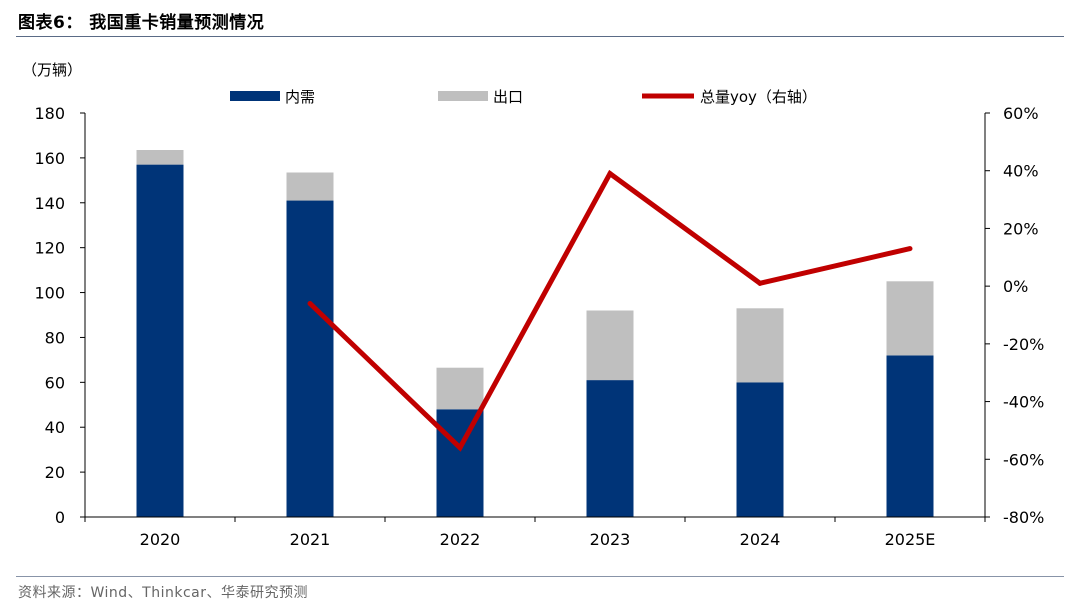  I want to click on x-tick-label: 2022, so click(460, 539).